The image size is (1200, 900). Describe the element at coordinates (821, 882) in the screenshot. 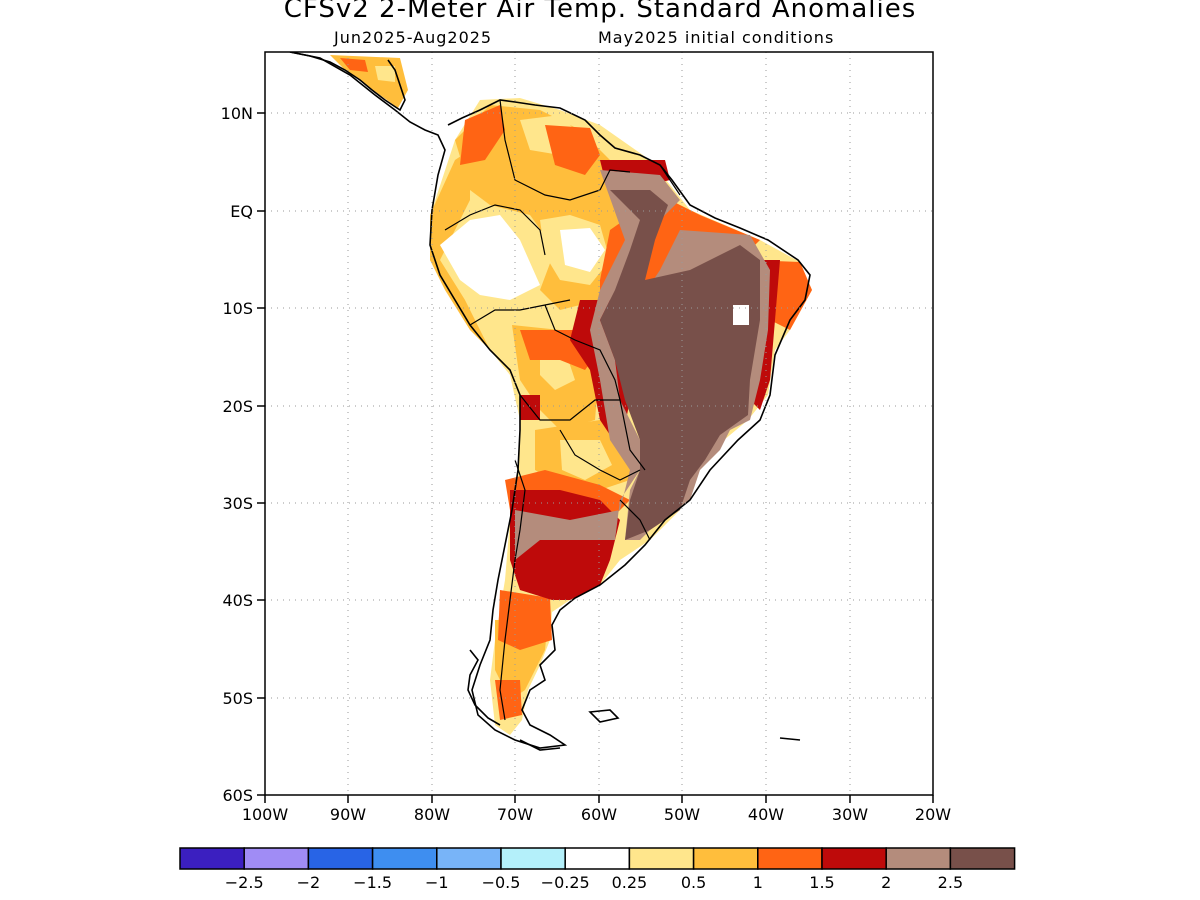

I see `legend-label: 1.5` at that location.